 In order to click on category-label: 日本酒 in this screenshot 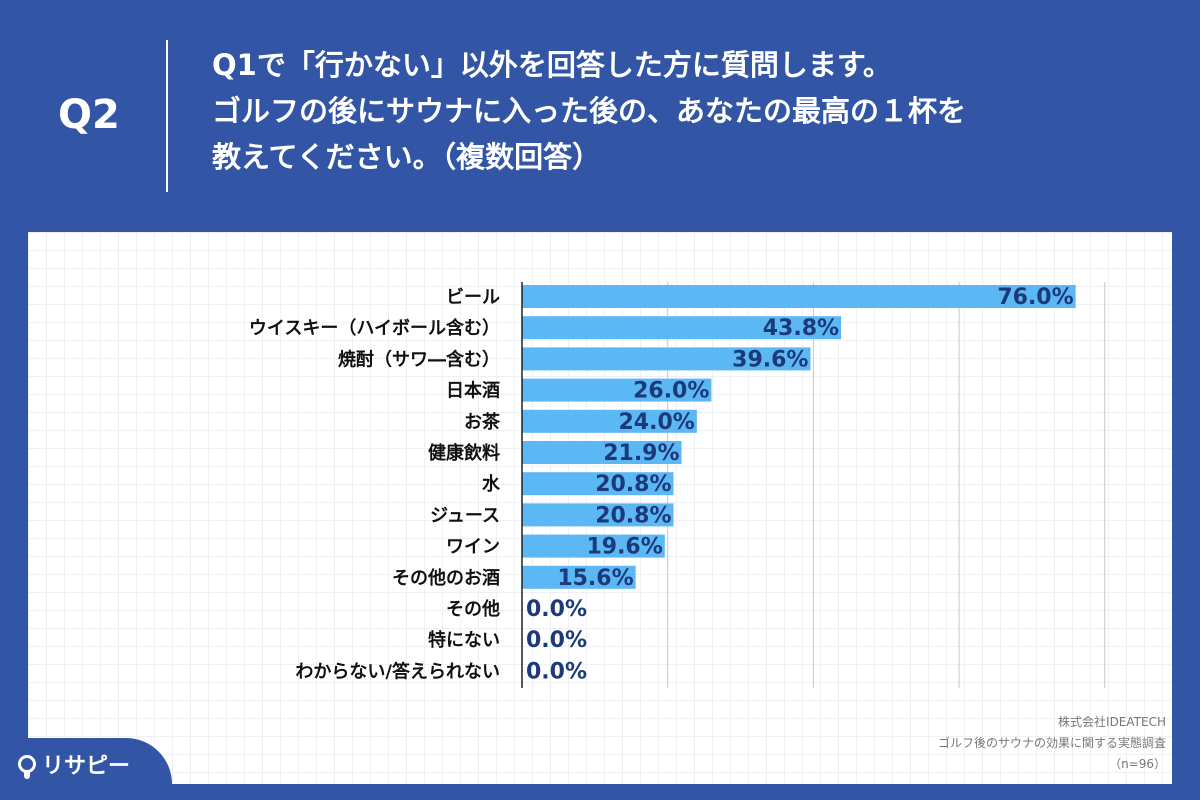, I will do `click(473, 391)`.